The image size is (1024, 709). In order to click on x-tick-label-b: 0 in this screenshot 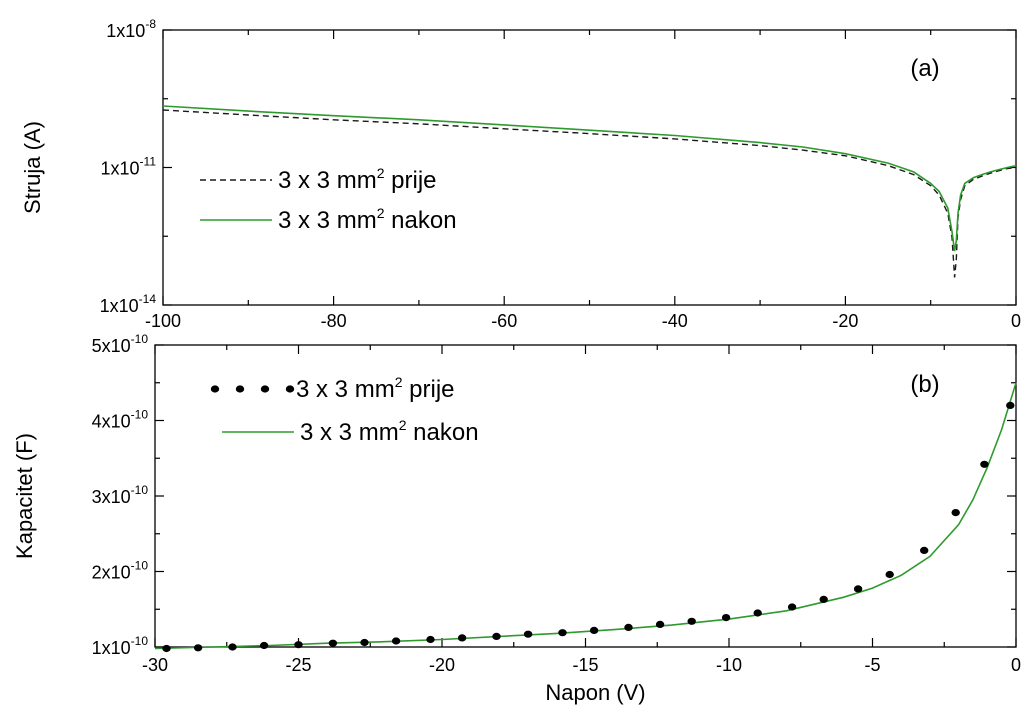, I will do `click(1016, 665)`.